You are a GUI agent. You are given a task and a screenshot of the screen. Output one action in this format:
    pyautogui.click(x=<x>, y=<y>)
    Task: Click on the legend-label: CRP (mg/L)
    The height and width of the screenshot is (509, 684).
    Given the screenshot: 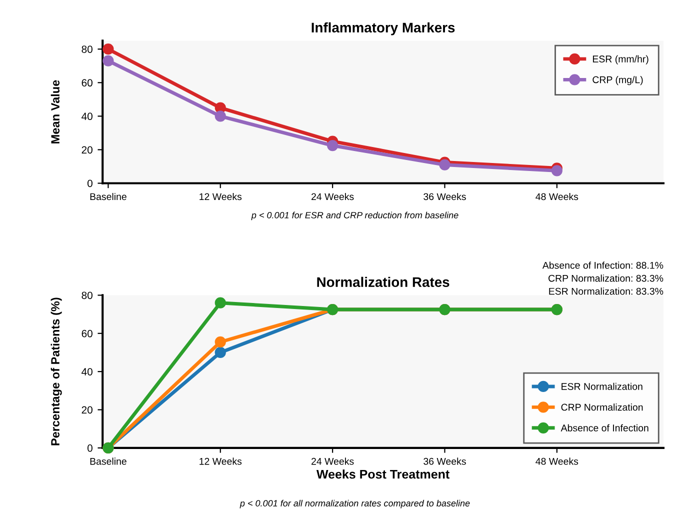 What is the action you would take?
    pyautogui.click(x=617, y=81)
    